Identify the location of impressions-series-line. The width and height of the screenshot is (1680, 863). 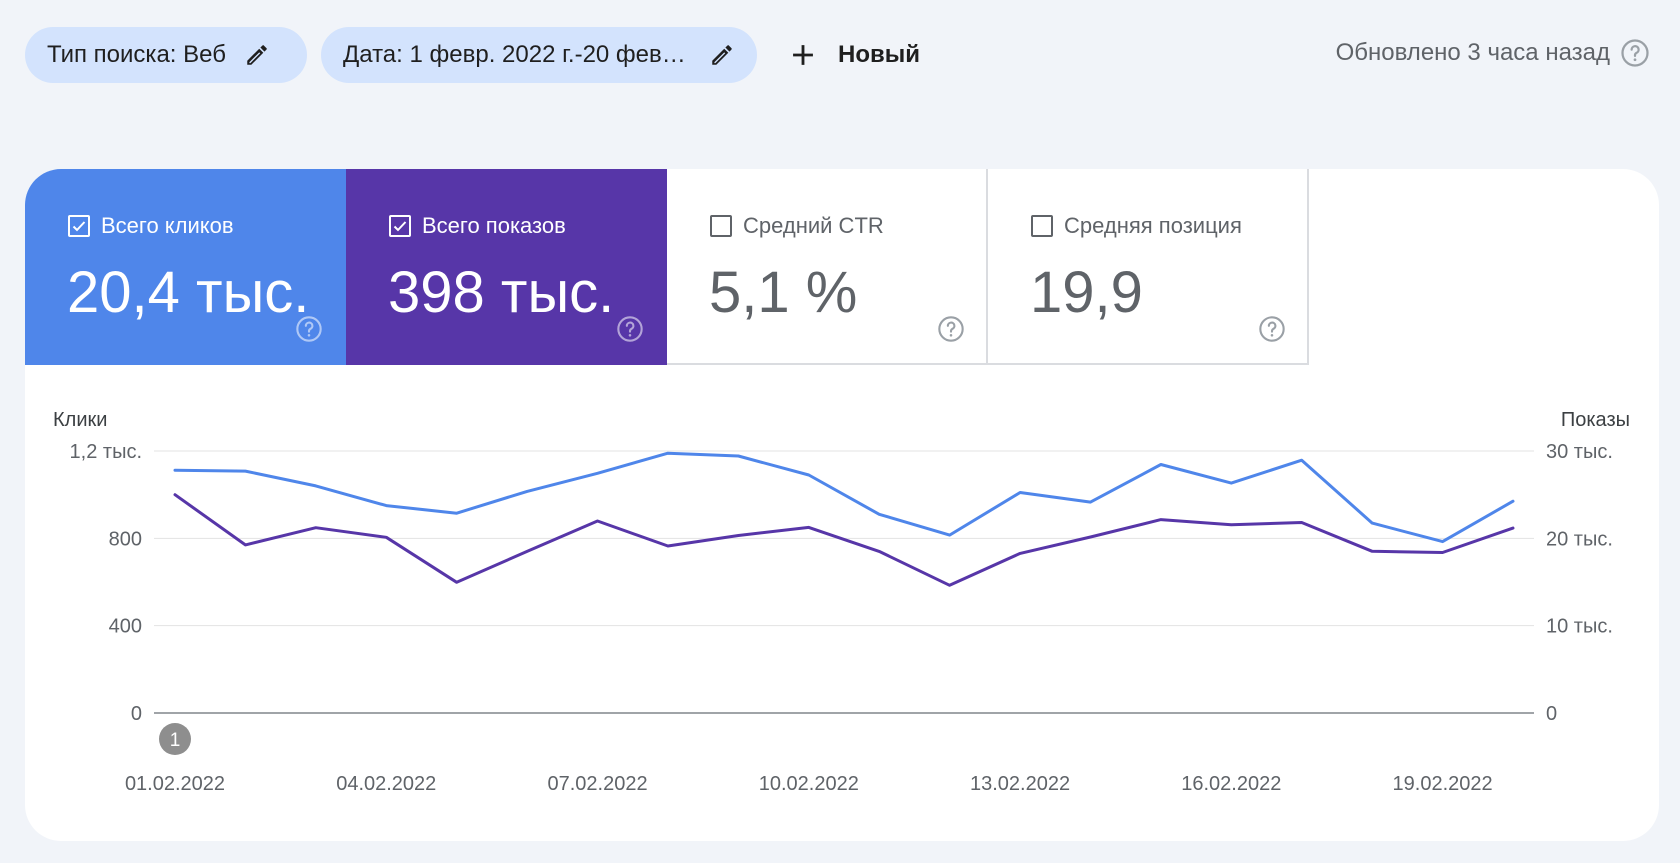
(844, 540).